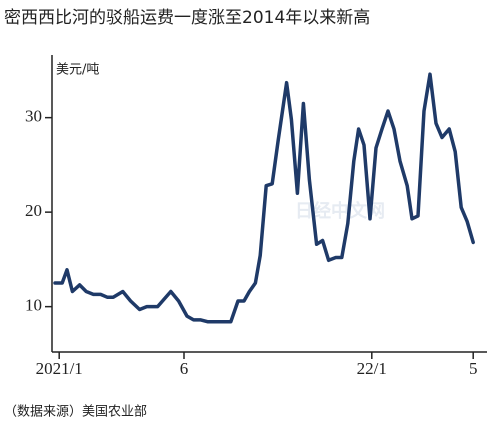  Describe the element at coordinates (340, 211) in the screenshot. I see `watermark: 日经中文网` at that location.